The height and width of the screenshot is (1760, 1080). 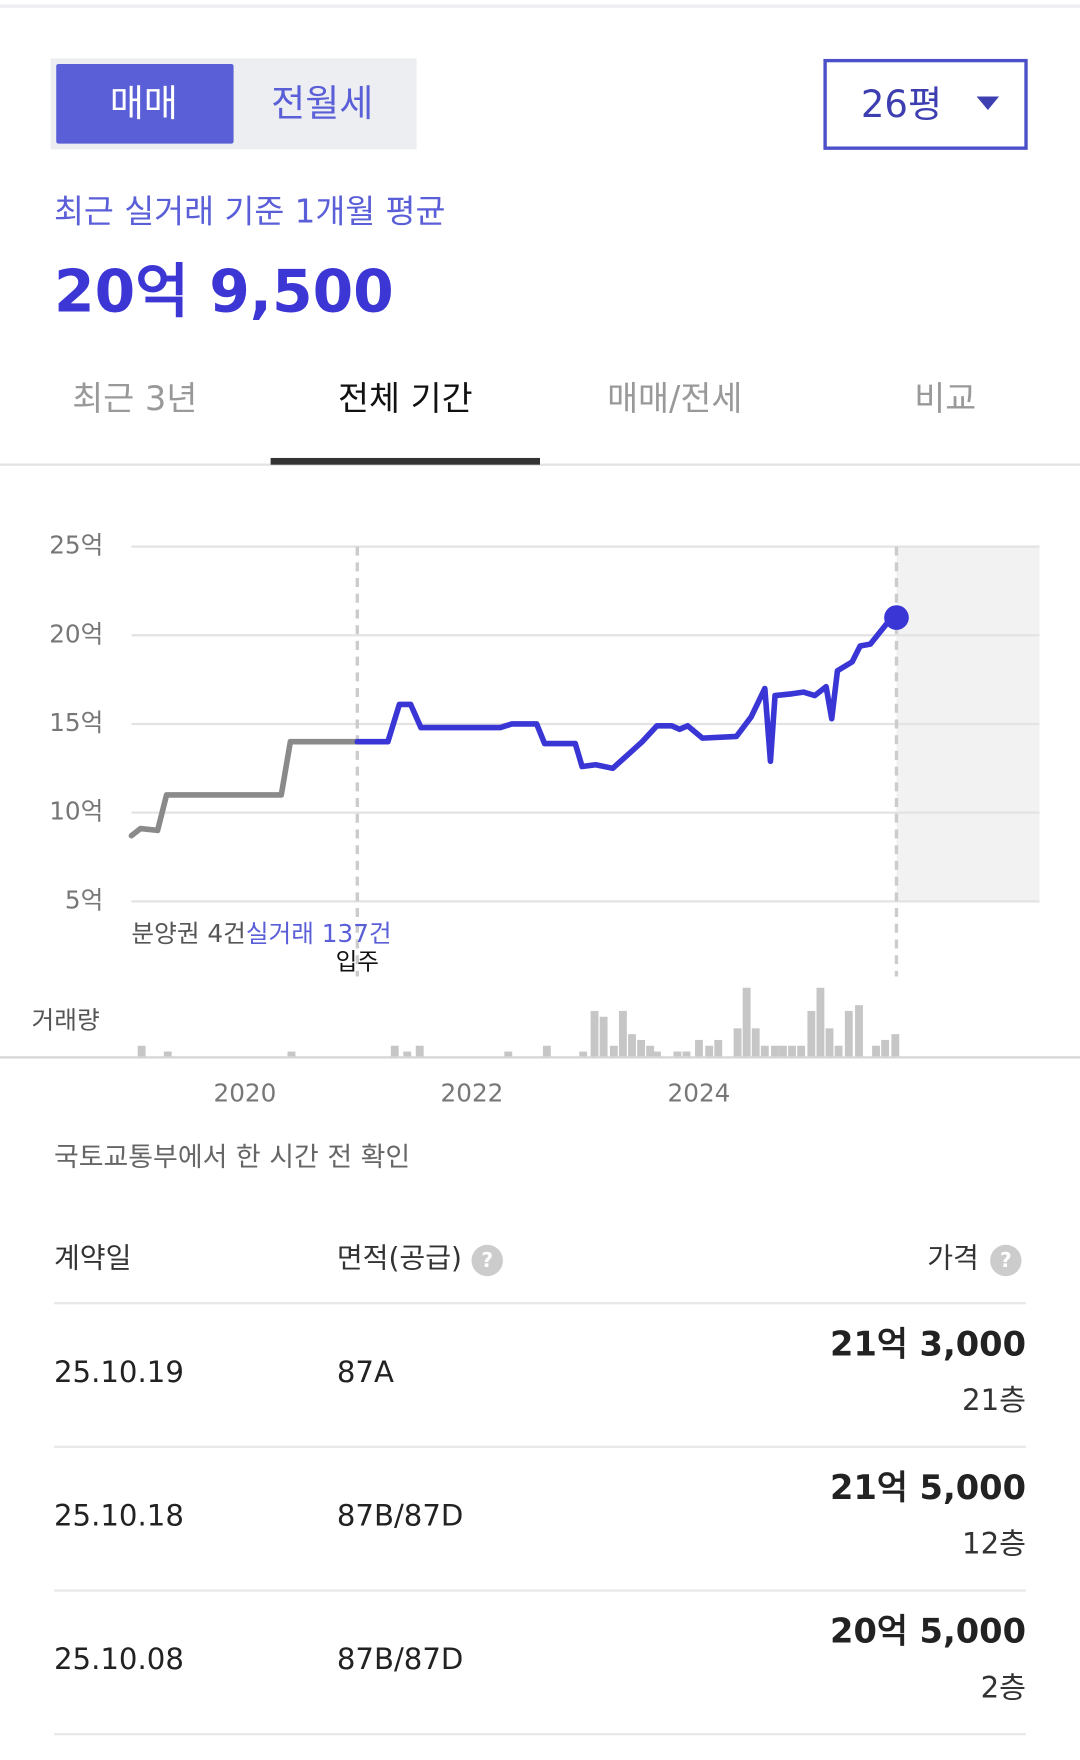 I want to click on toggle-option: 전월세, so click(x=322, y=103).